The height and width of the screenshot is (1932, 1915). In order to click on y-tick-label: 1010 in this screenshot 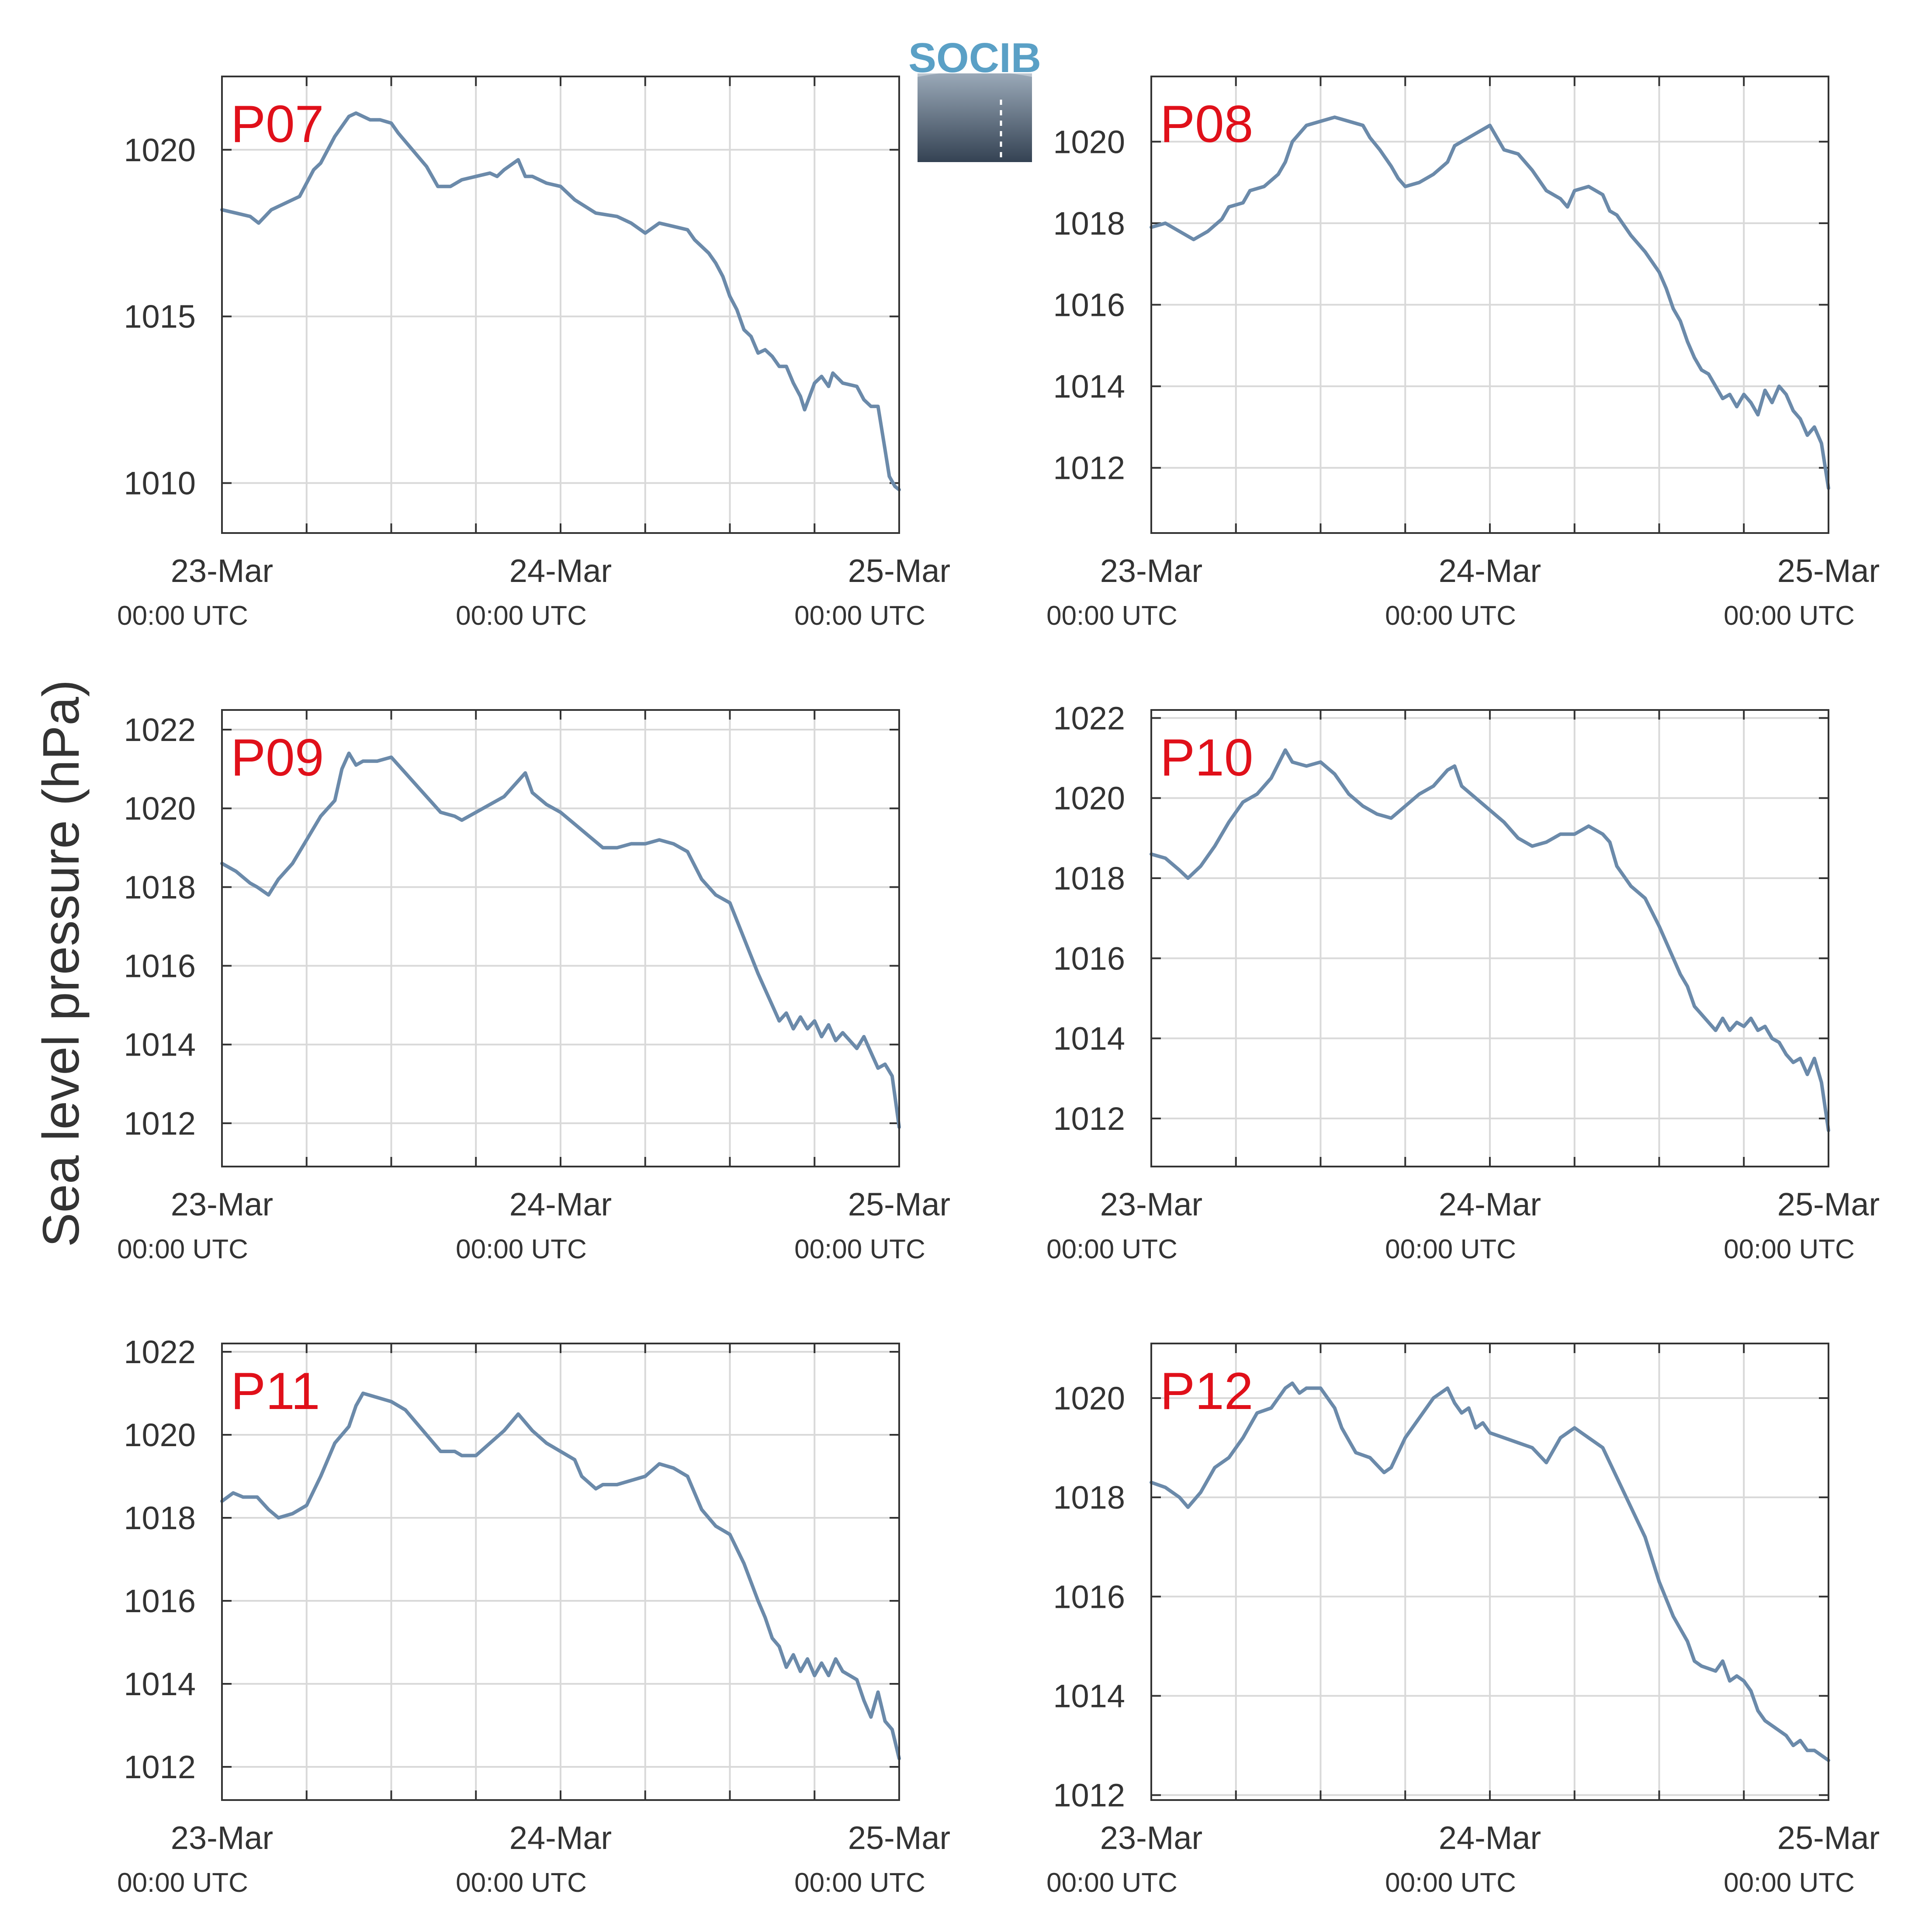, I will do `click(160, 483)`.